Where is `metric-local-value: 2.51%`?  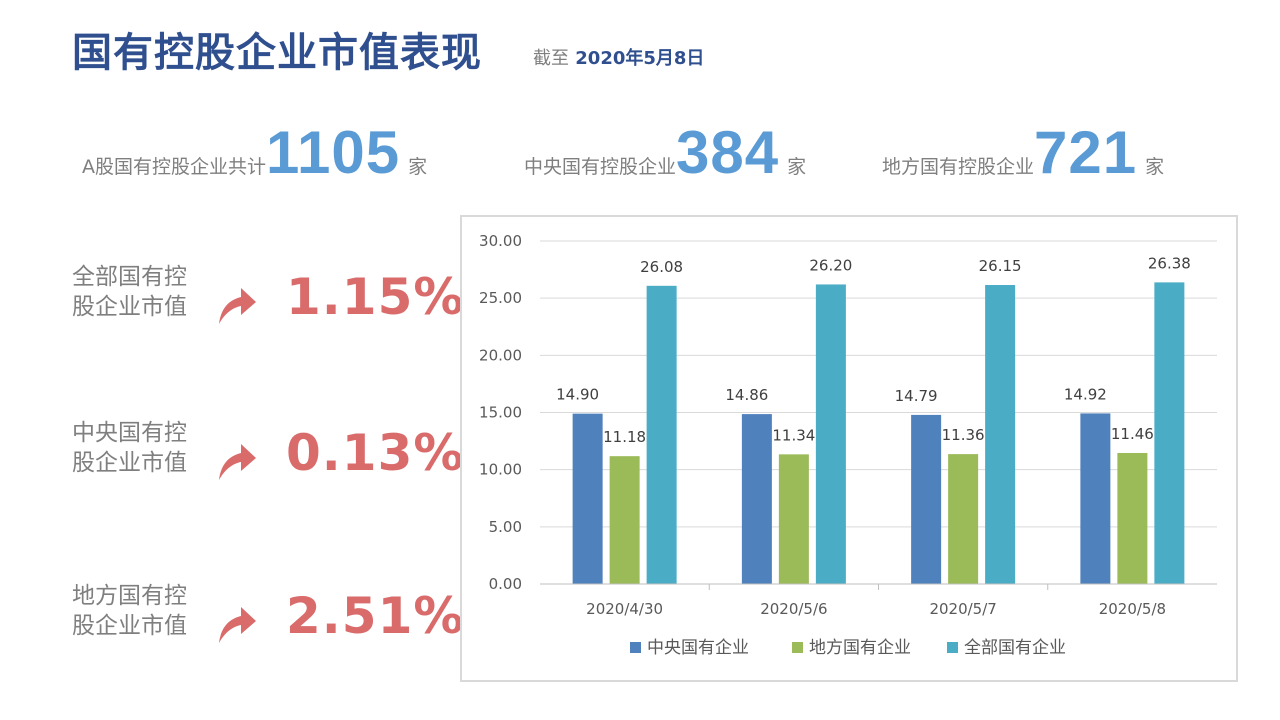
metric-local-value: 2.51% is located at coordinates (375, 616).